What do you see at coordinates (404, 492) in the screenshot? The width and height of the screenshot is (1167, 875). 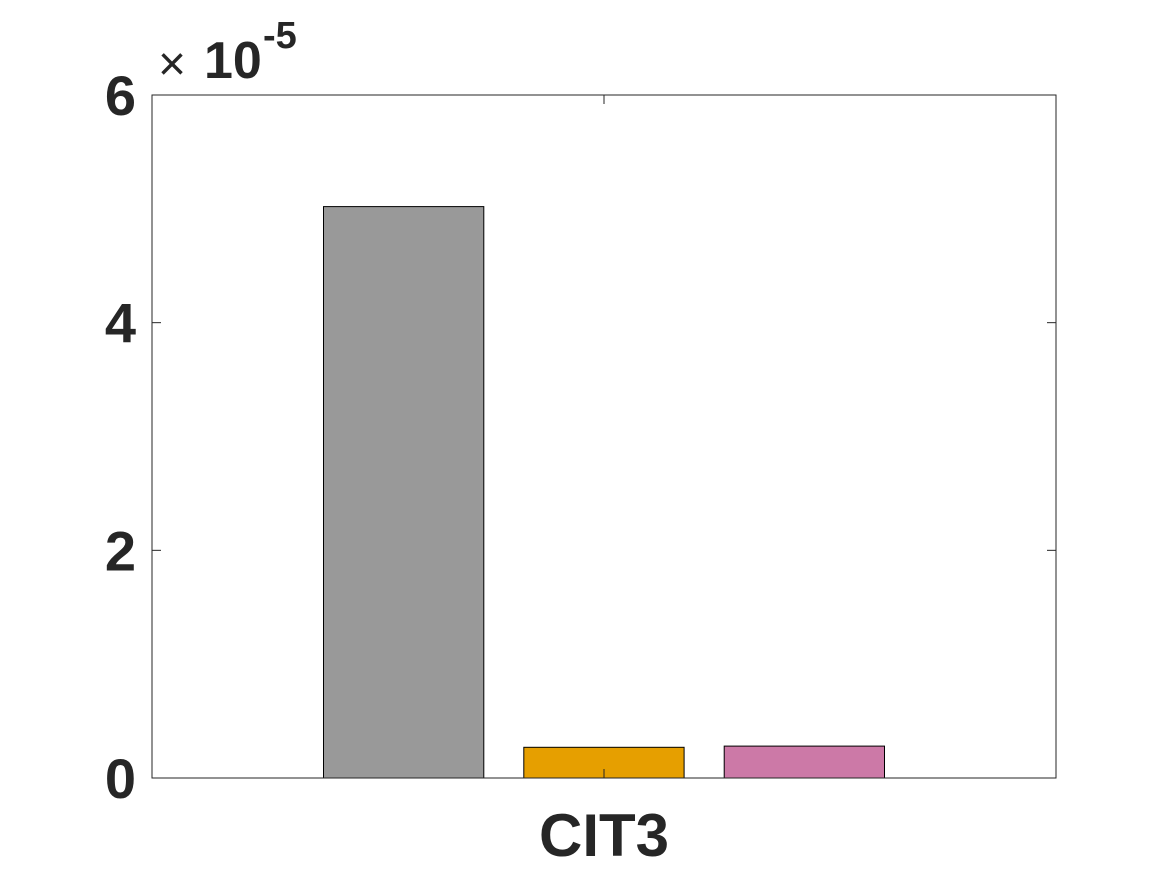 I see `bar-series-1-cit3` at bounding box center [404, 492].